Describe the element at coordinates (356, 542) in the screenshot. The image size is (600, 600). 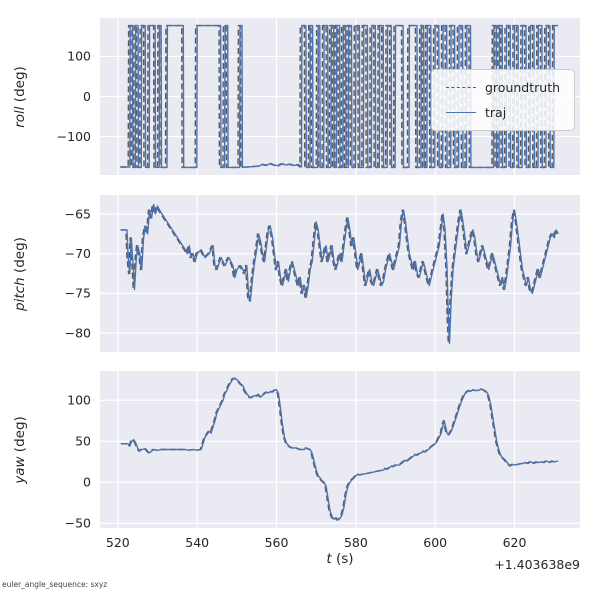
I see `svg-text: 580` at that location.